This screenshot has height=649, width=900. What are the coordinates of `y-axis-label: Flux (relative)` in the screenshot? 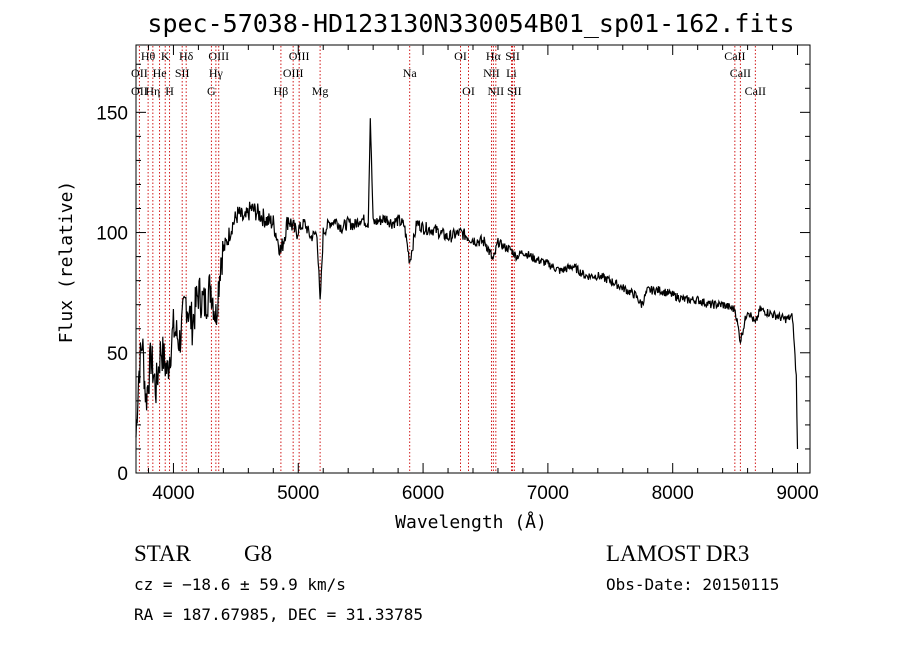 It's located at (66, 262).